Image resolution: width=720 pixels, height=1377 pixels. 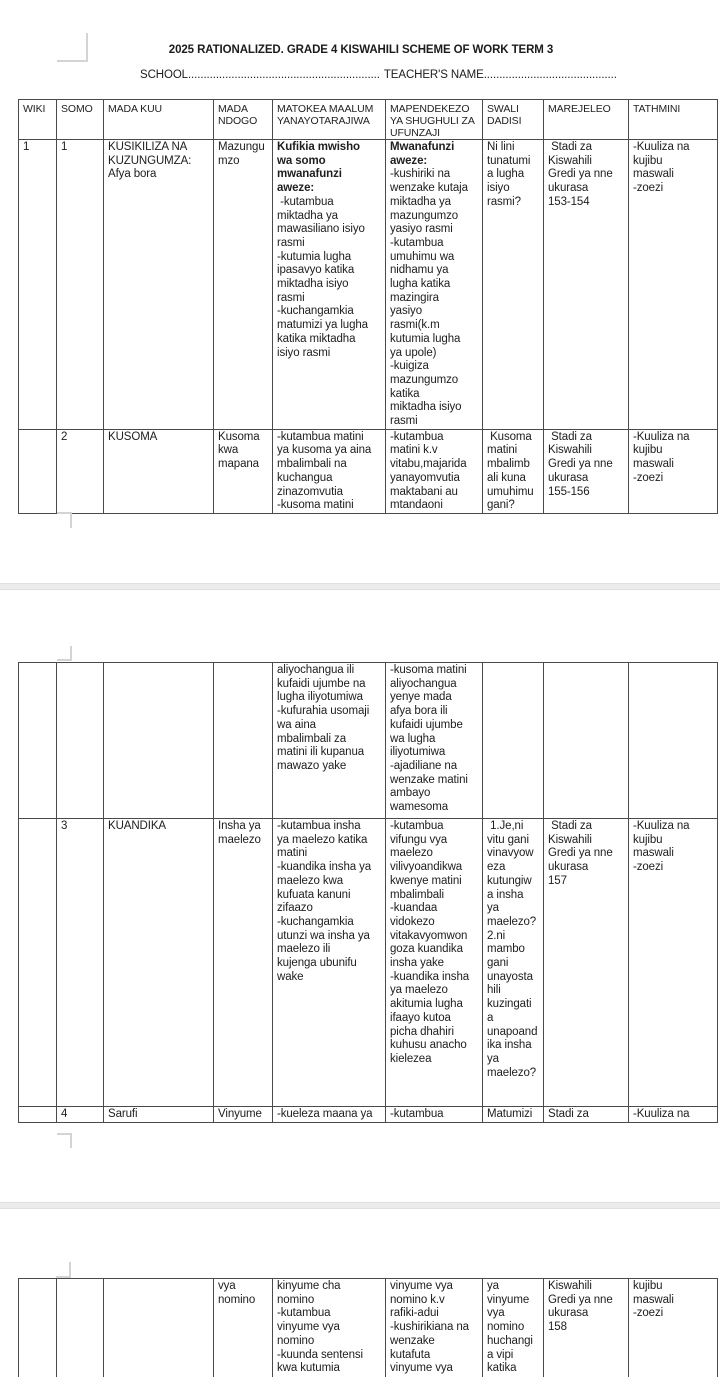 What do you see at coordinates (243, 962) in the screenshot?
I see `cell-mada-ndogo: Insha ya maelezo` at bounding box center [243, 962].